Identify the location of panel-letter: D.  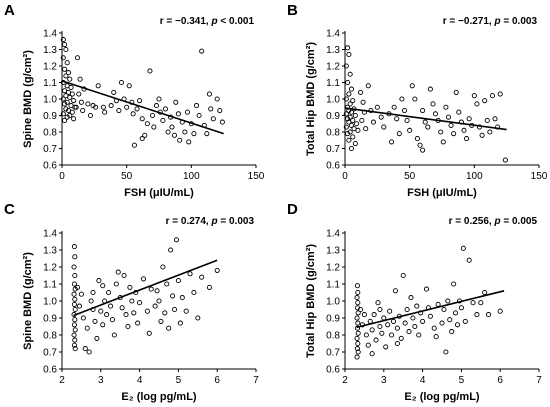
(292, 209).